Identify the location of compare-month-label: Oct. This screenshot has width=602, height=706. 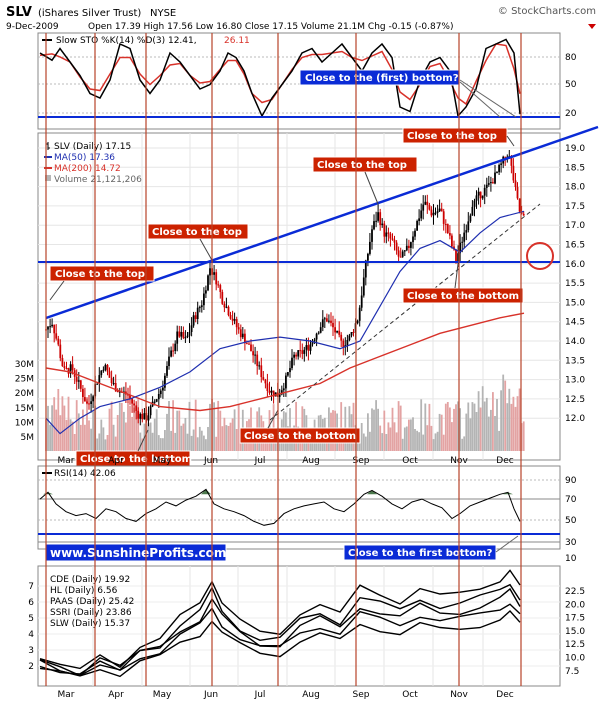
(410, 695).